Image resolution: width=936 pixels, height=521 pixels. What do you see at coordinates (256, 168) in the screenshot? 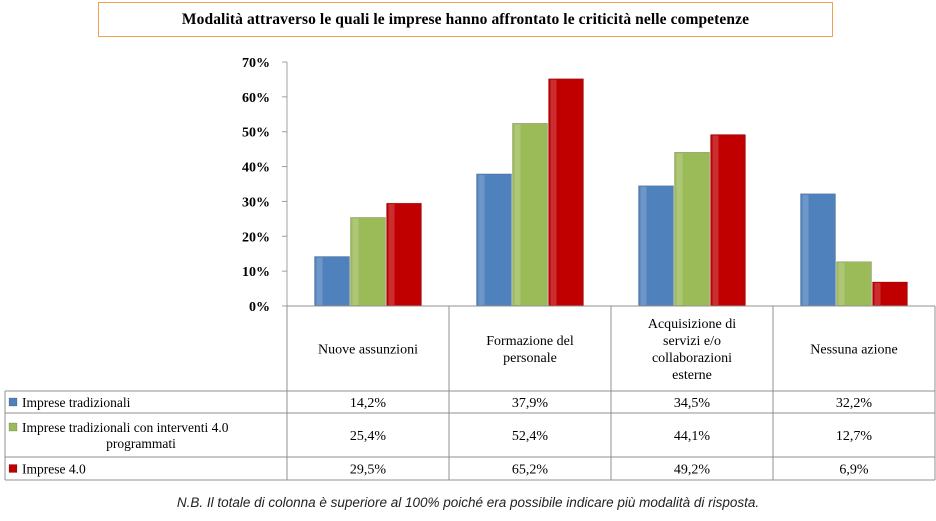
I see `y-tick-label: 40%` at bounding box center [256, 168].